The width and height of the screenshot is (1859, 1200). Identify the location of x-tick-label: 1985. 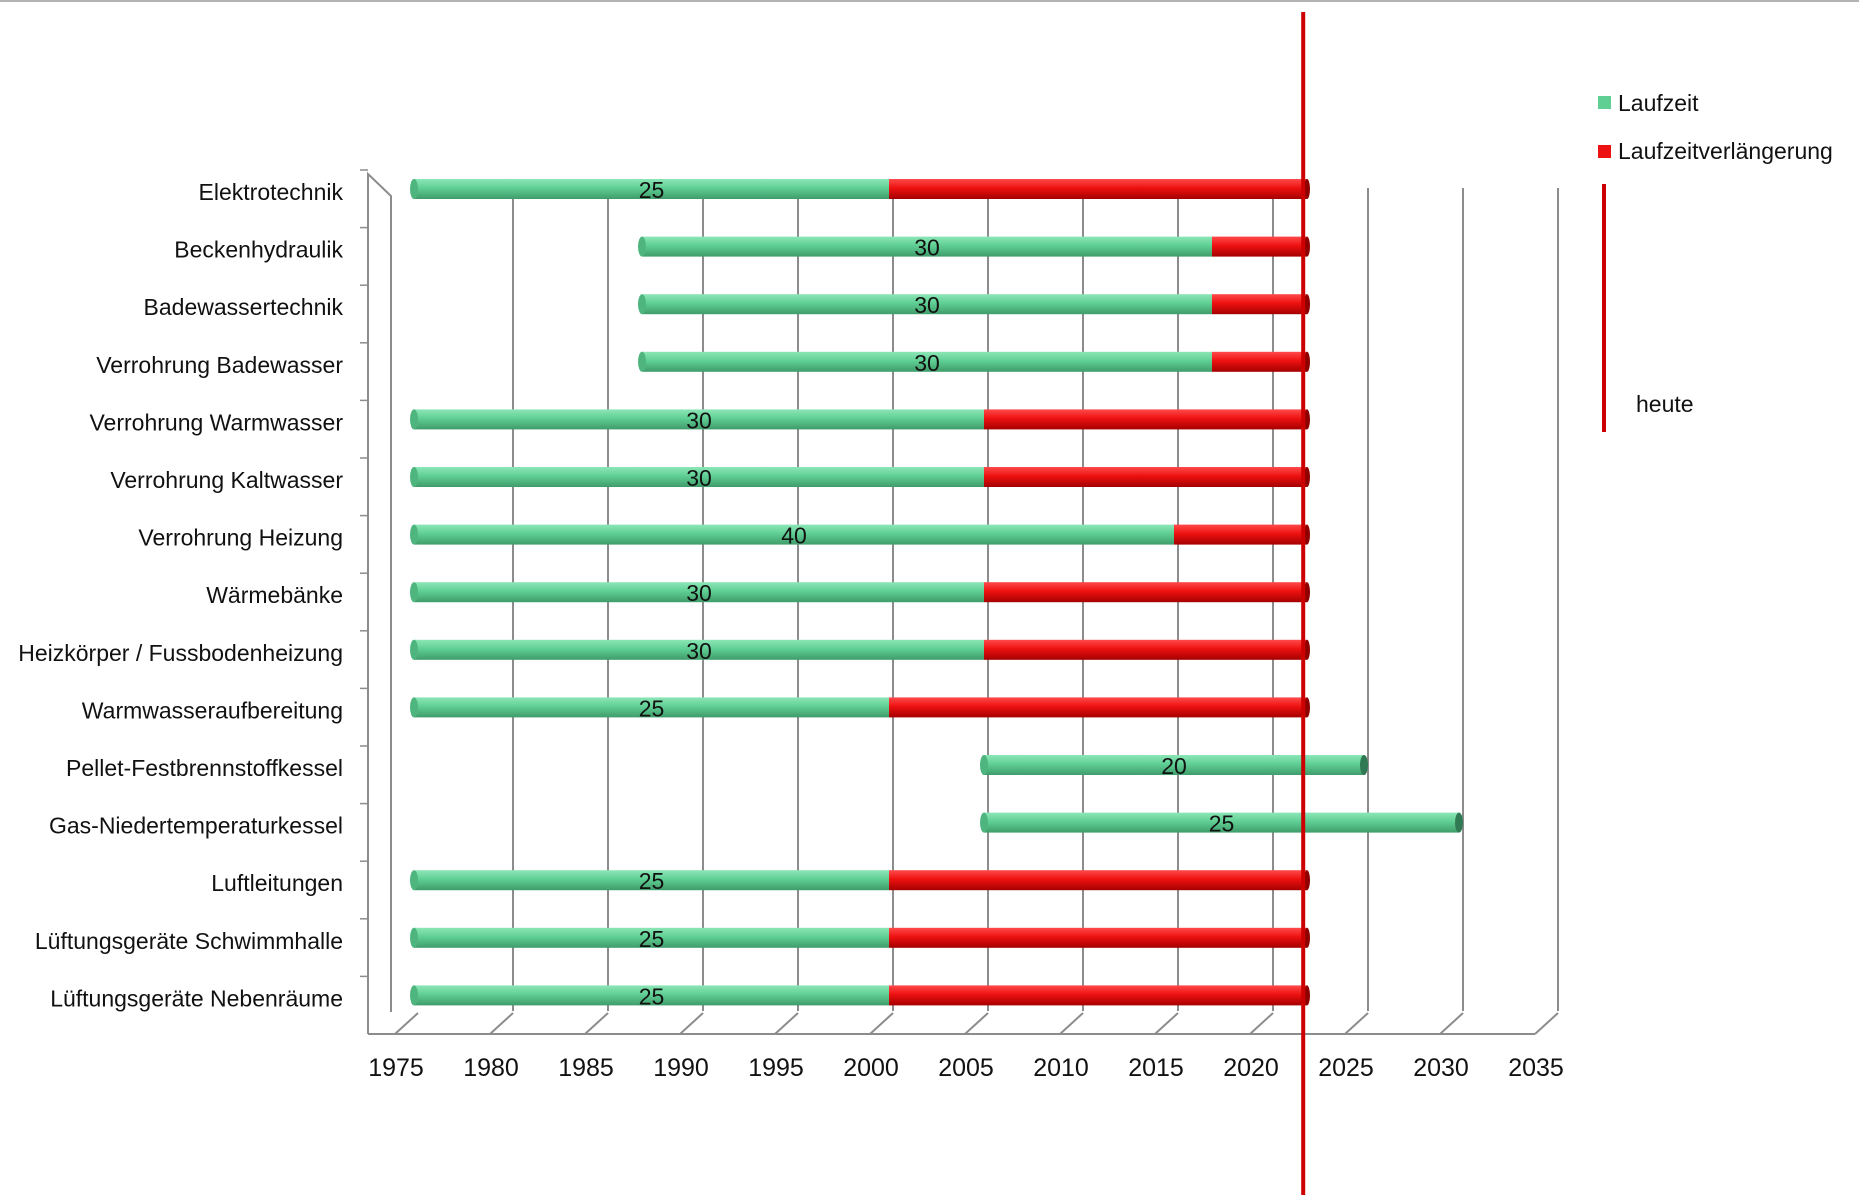
(586, 1068).